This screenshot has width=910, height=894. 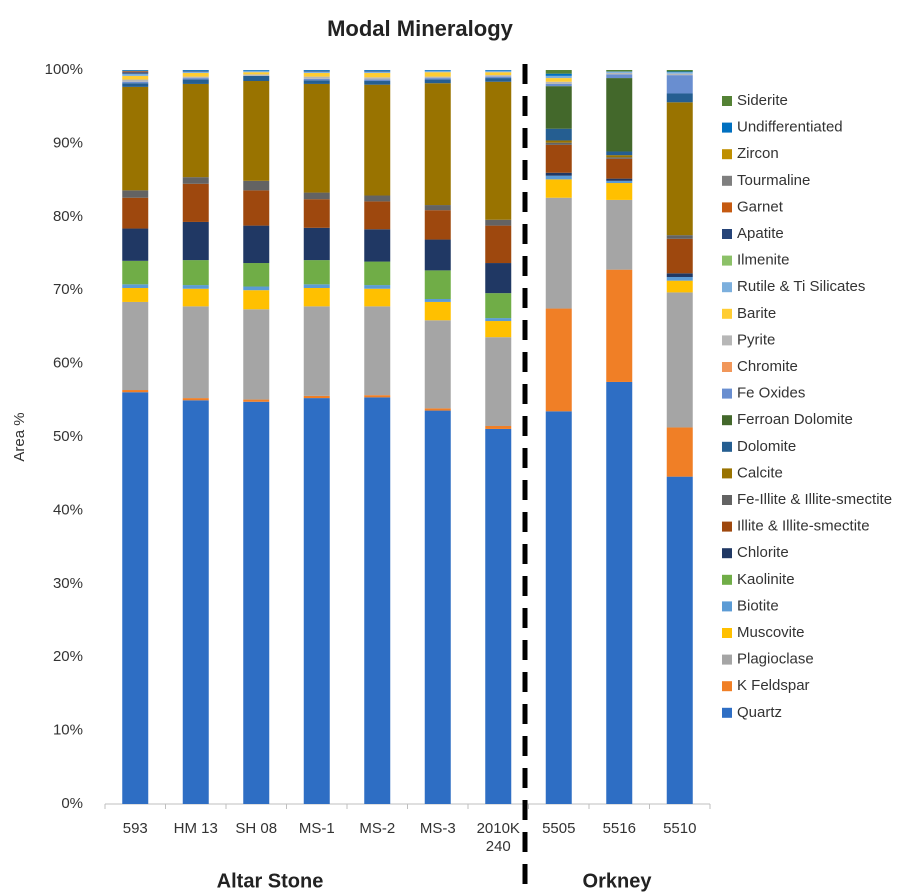 I want to click on legend-label: Barite, so click(x=756, y=313).